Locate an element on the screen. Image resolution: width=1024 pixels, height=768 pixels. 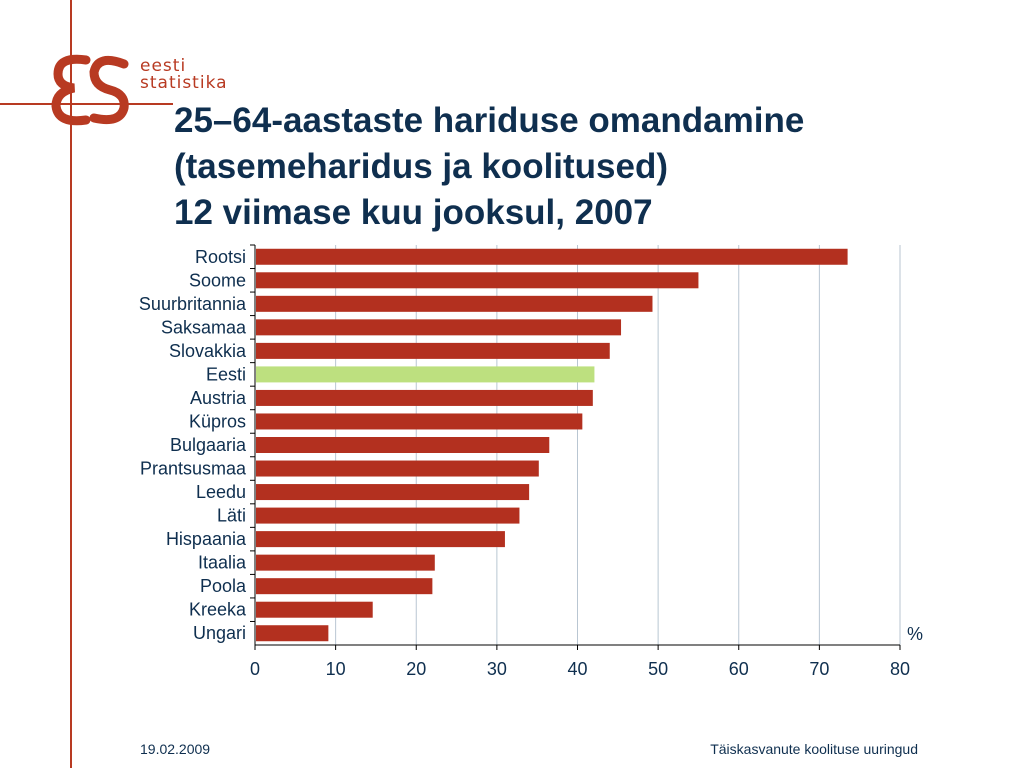
category-label: Poola is located at coordinates (223, 586).